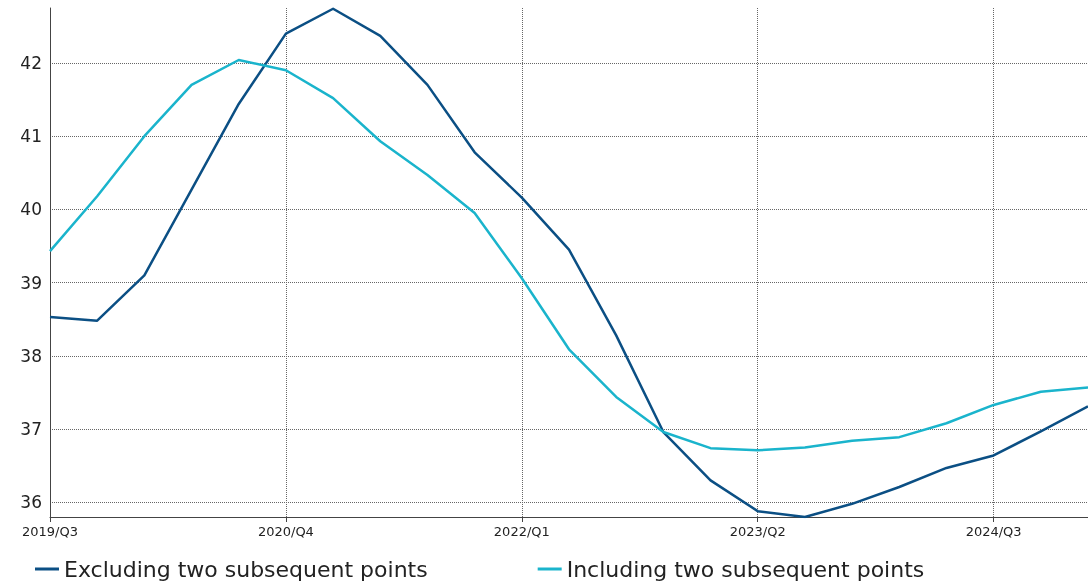  I want to click on y-tick-label: 36, so click(31, 502).